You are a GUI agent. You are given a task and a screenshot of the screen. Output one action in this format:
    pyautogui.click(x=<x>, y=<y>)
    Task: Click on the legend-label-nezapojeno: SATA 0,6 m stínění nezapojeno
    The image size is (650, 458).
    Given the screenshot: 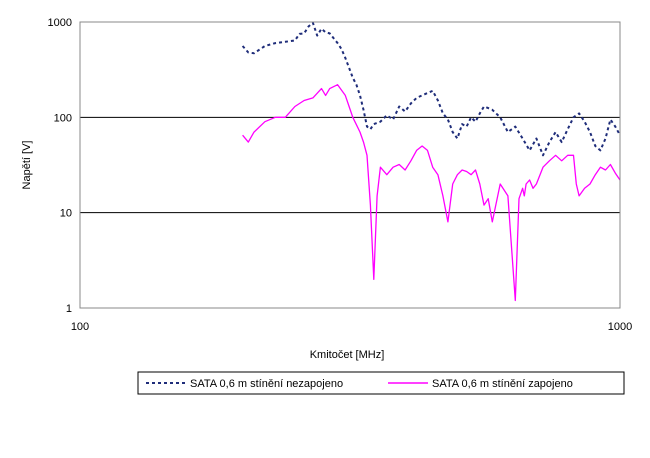 What is the action you would take?
    pyautogui.click(x=266, y=384)
    